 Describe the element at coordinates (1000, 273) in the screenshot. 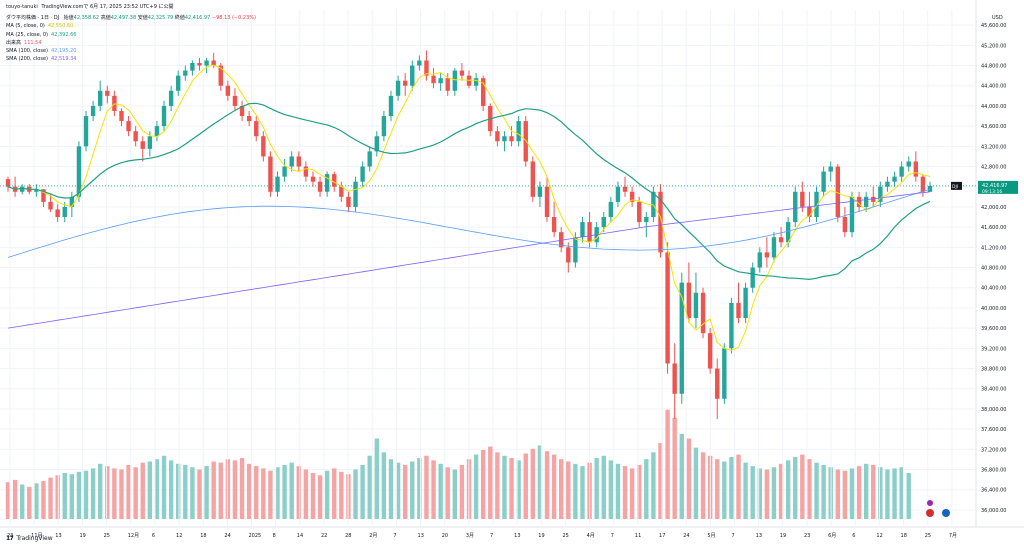

I see `price-axis-panel` at that location.